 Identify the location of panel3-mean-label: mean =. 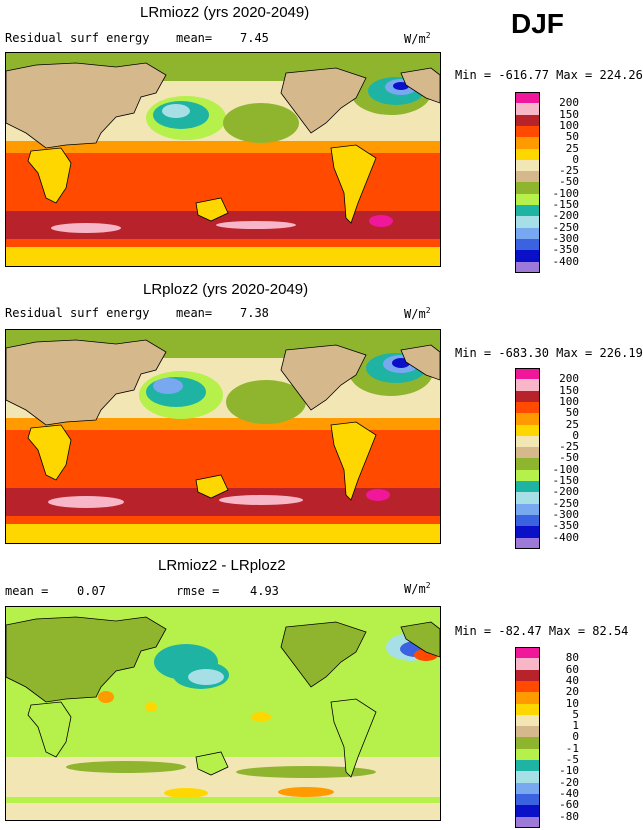
(27, 591).